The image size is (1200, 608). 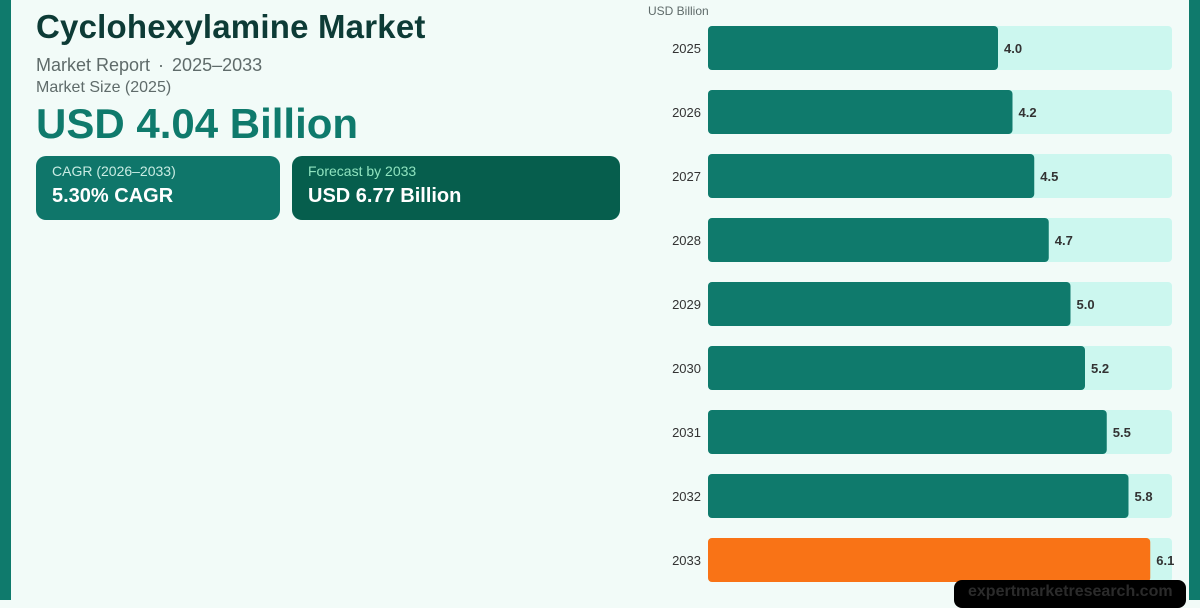 I want to click on year-label-2028: 2028, so click(x=686, y=240).